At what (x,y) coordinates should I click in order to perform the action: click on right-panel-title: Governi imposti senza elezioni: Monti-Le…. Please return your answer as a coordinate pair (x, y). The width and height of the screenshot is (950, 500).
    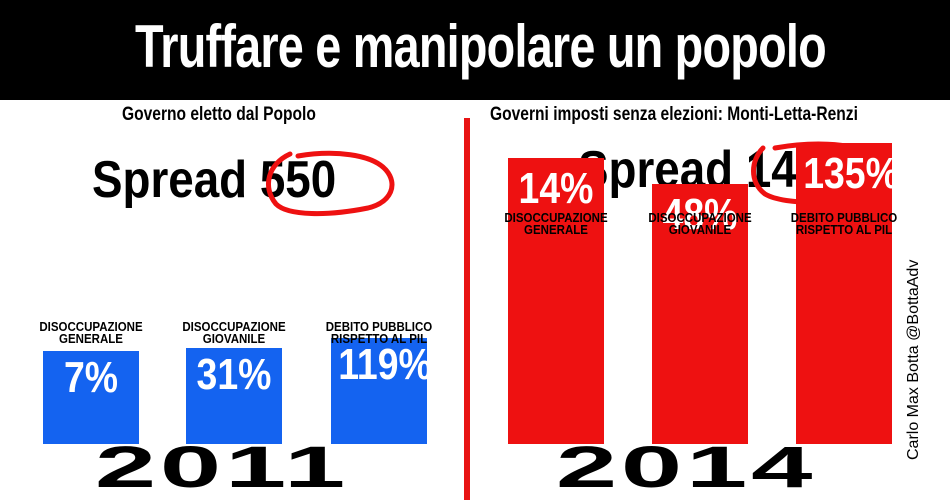
    Looking at the image, I should click on (674, 114).